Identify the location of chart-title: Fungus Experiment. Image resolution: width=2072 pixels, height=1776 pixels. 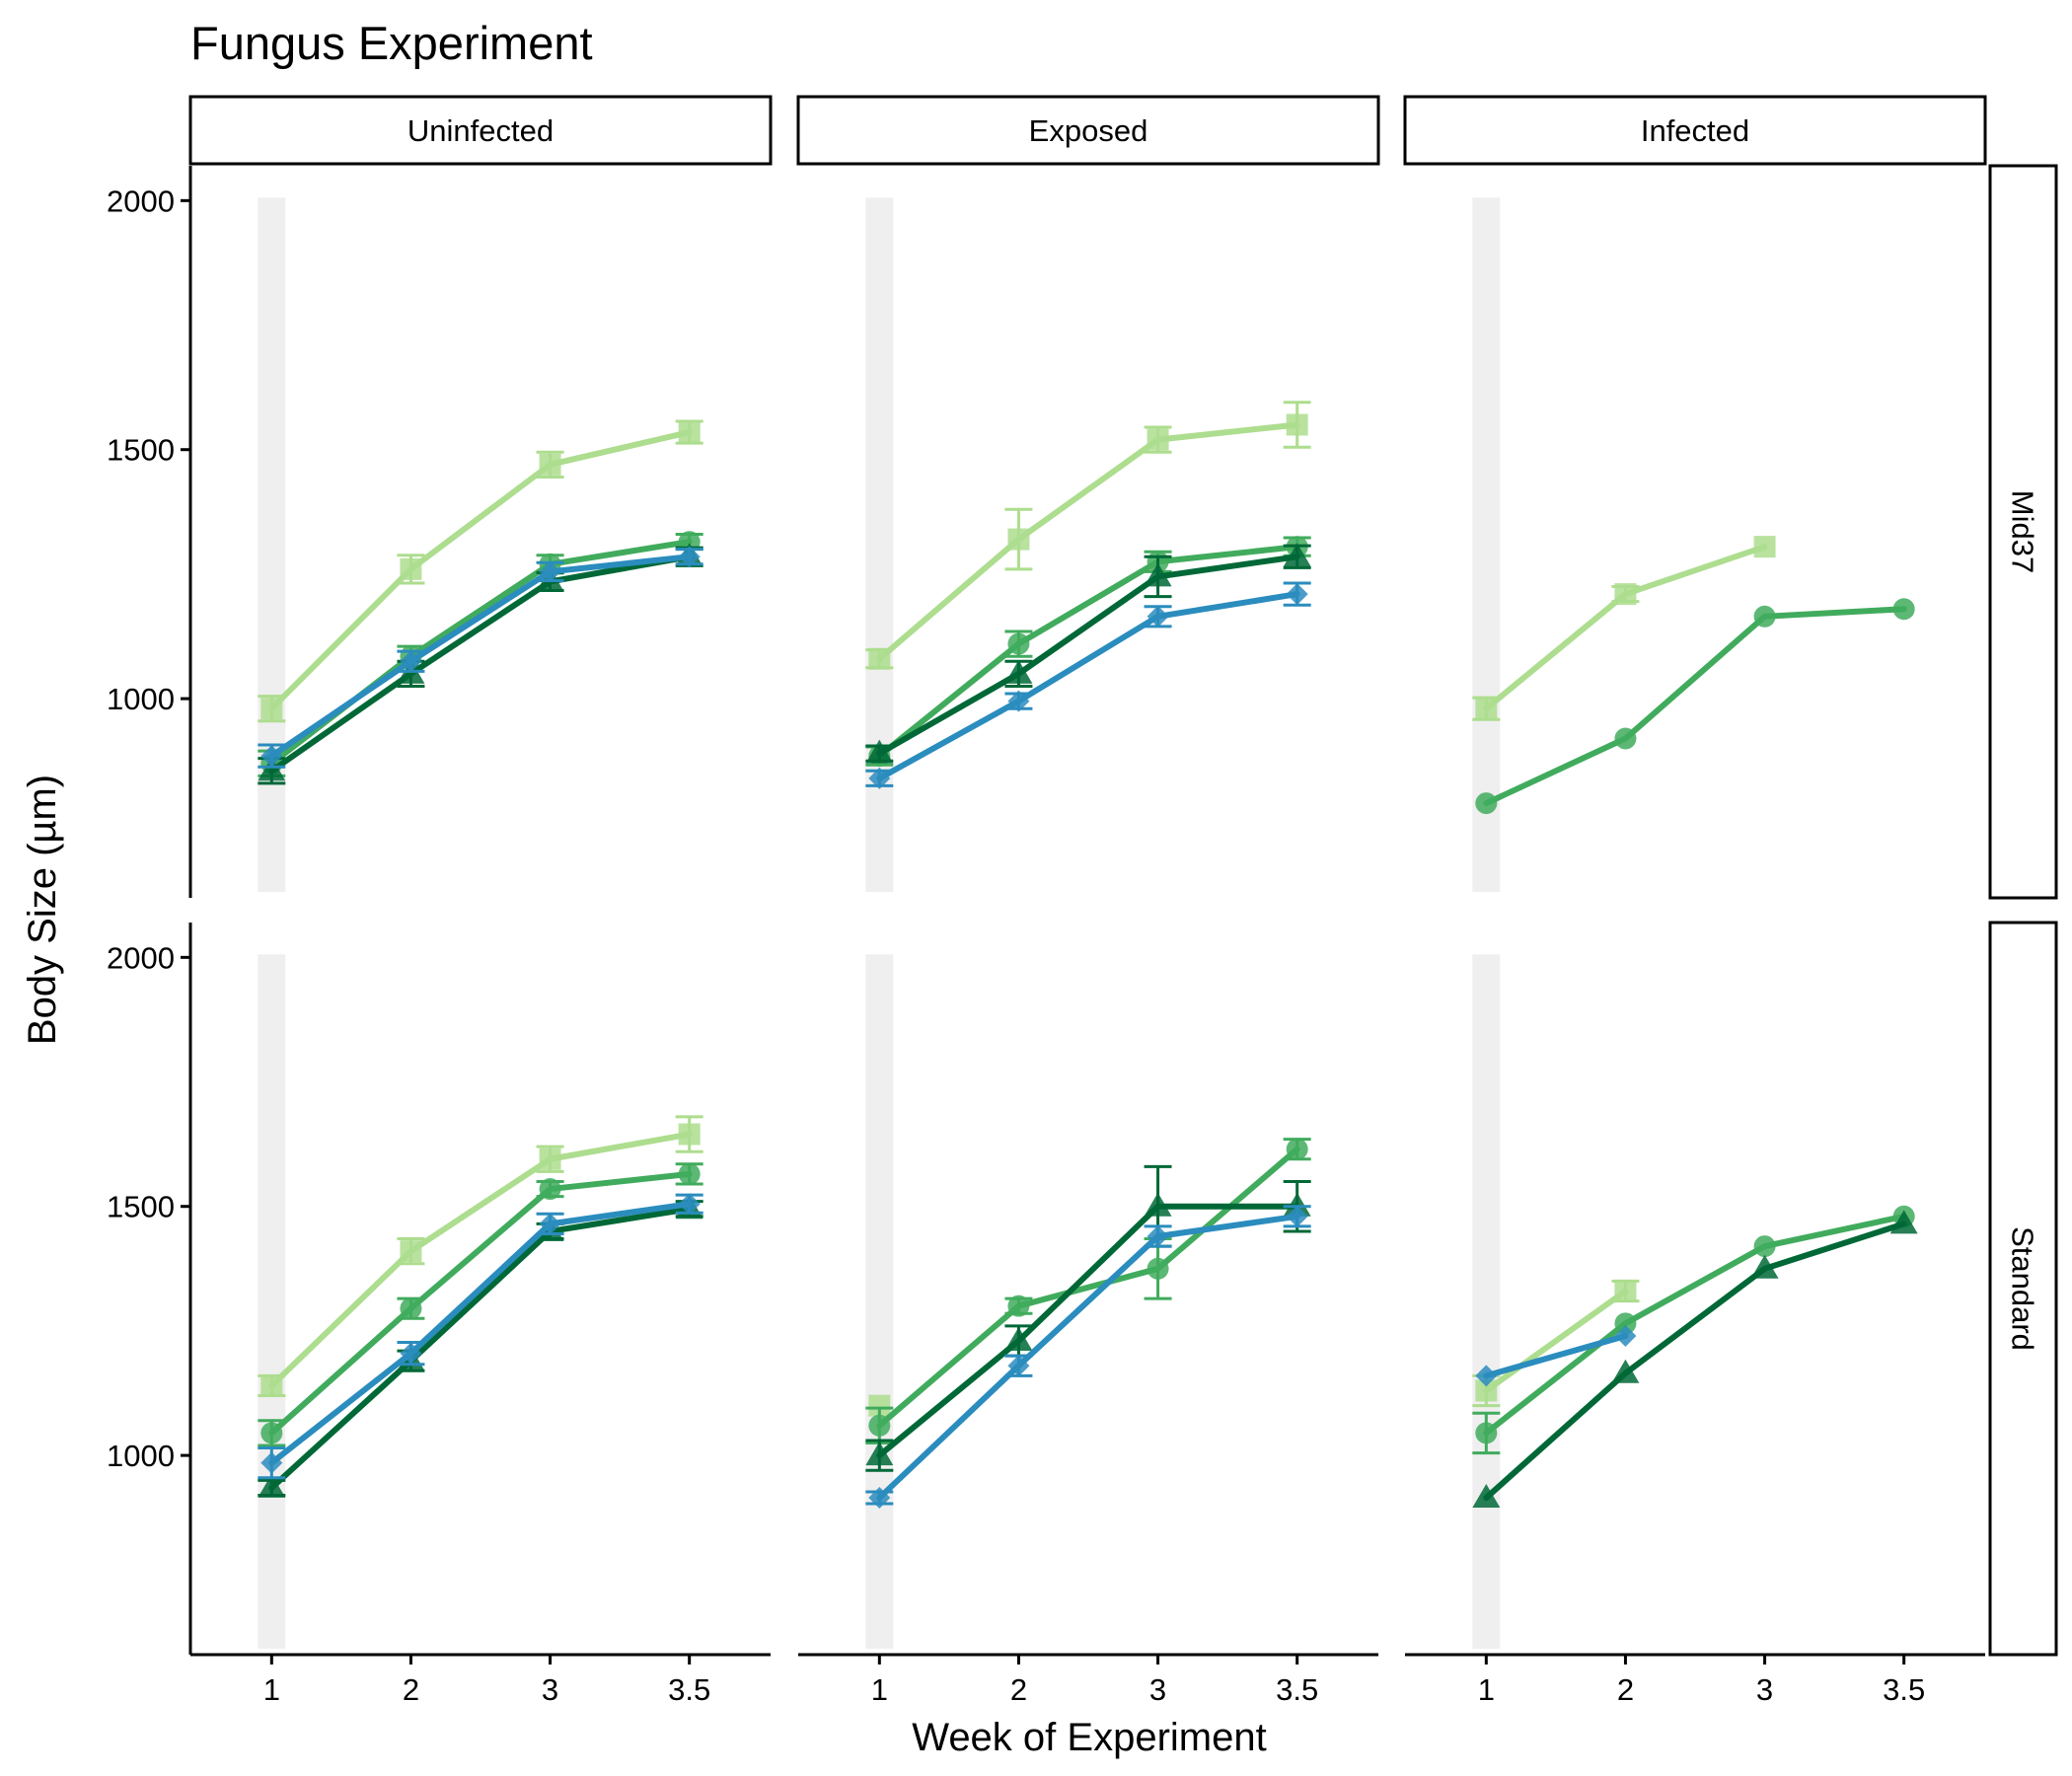
(392, 43).